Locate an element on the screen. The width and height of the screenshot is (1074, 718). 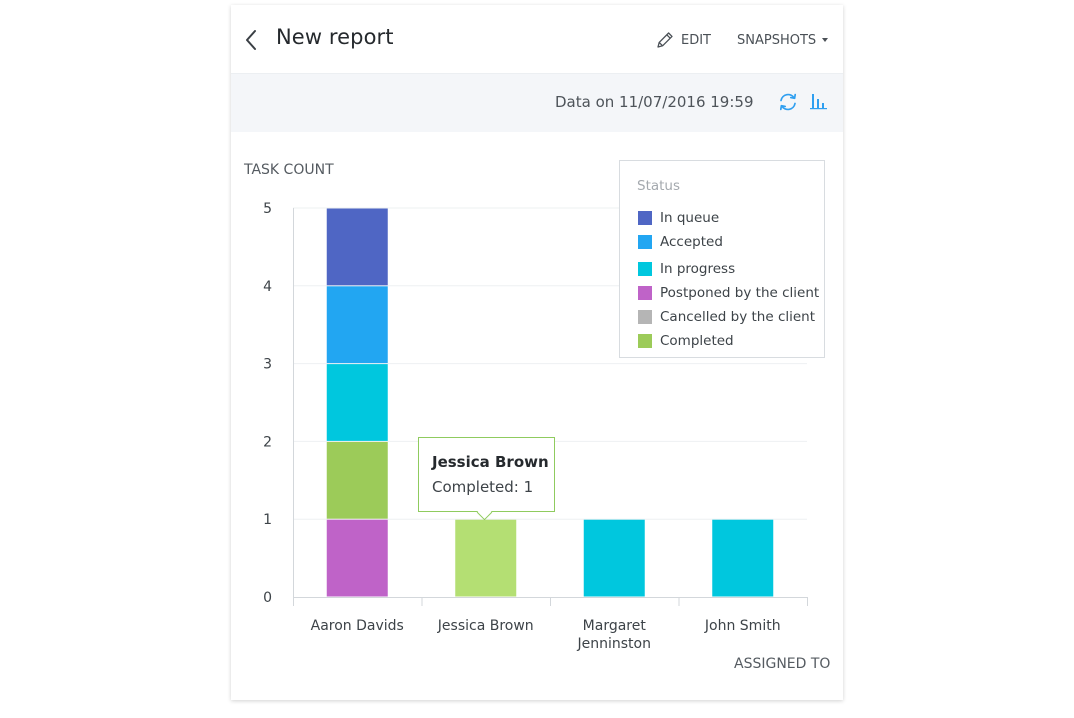
legend-item: Accepted is located at coordinates (680, 242).